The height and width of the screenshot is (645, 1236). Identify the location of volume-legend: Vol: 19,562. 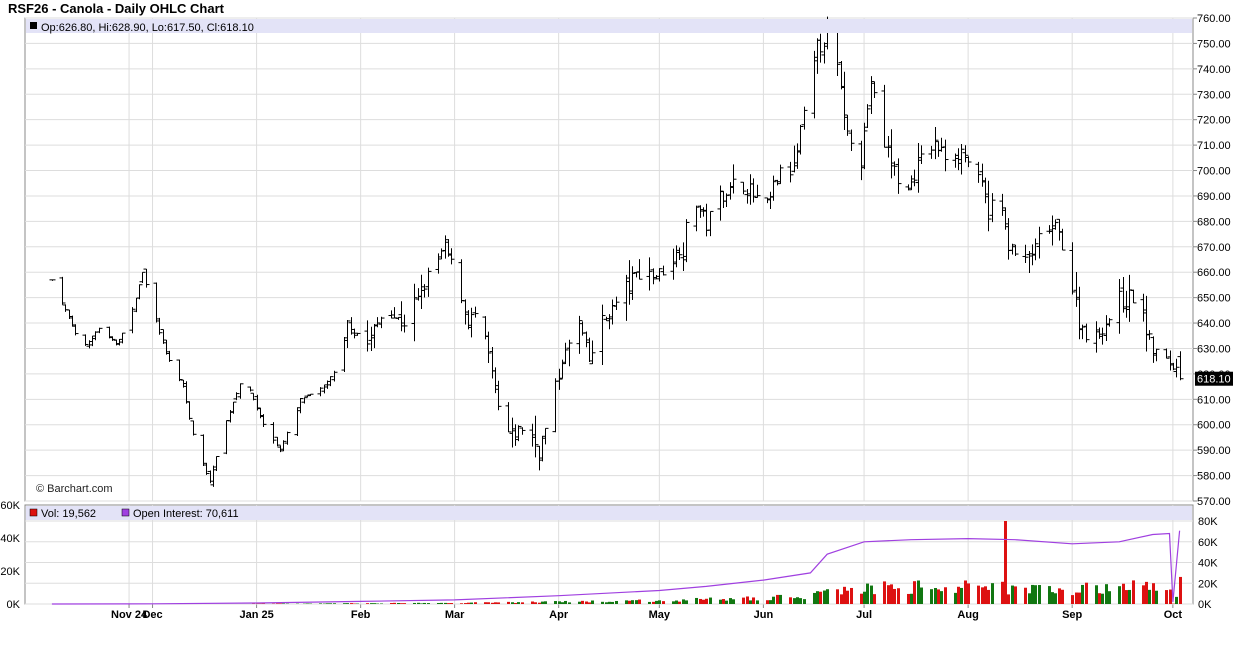
(68, 514).